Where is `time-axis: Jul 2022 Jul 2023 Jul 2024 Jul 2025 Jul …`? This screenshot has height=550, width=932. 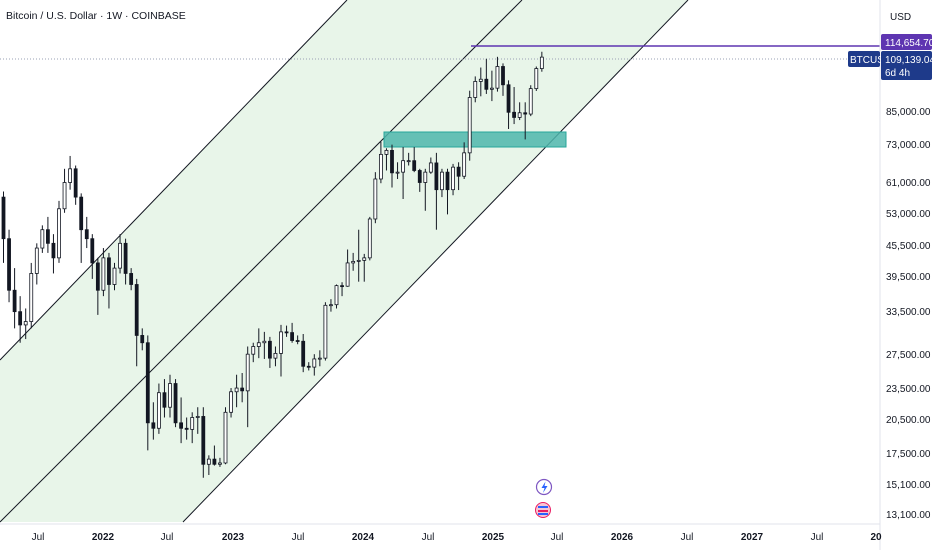 time-axis: Jul 2022 Jul 2023 Jul 2024 Jul 2025 Jul … is located at coordinates (441, 533).